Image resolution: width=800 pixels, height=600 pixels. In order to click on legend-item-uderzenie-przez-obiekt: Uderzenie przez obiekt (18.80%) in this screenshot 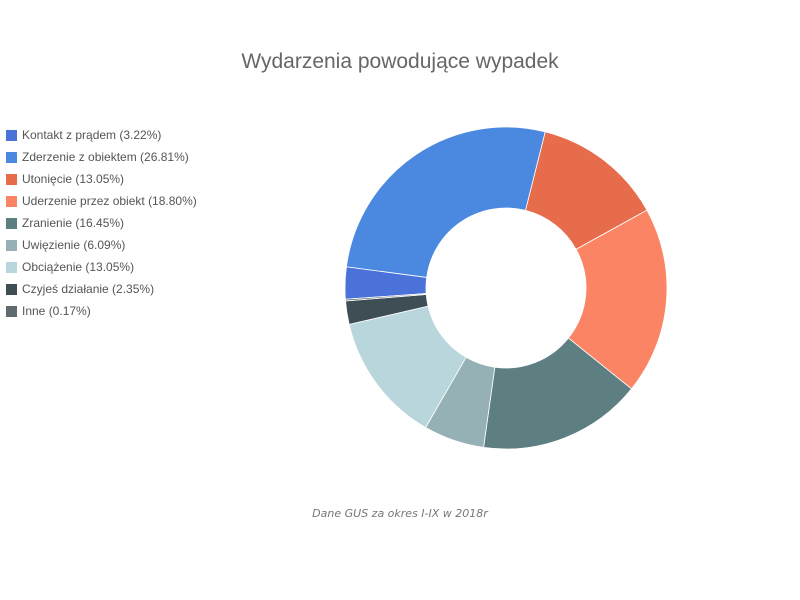, I will do `click(101, 201)`.